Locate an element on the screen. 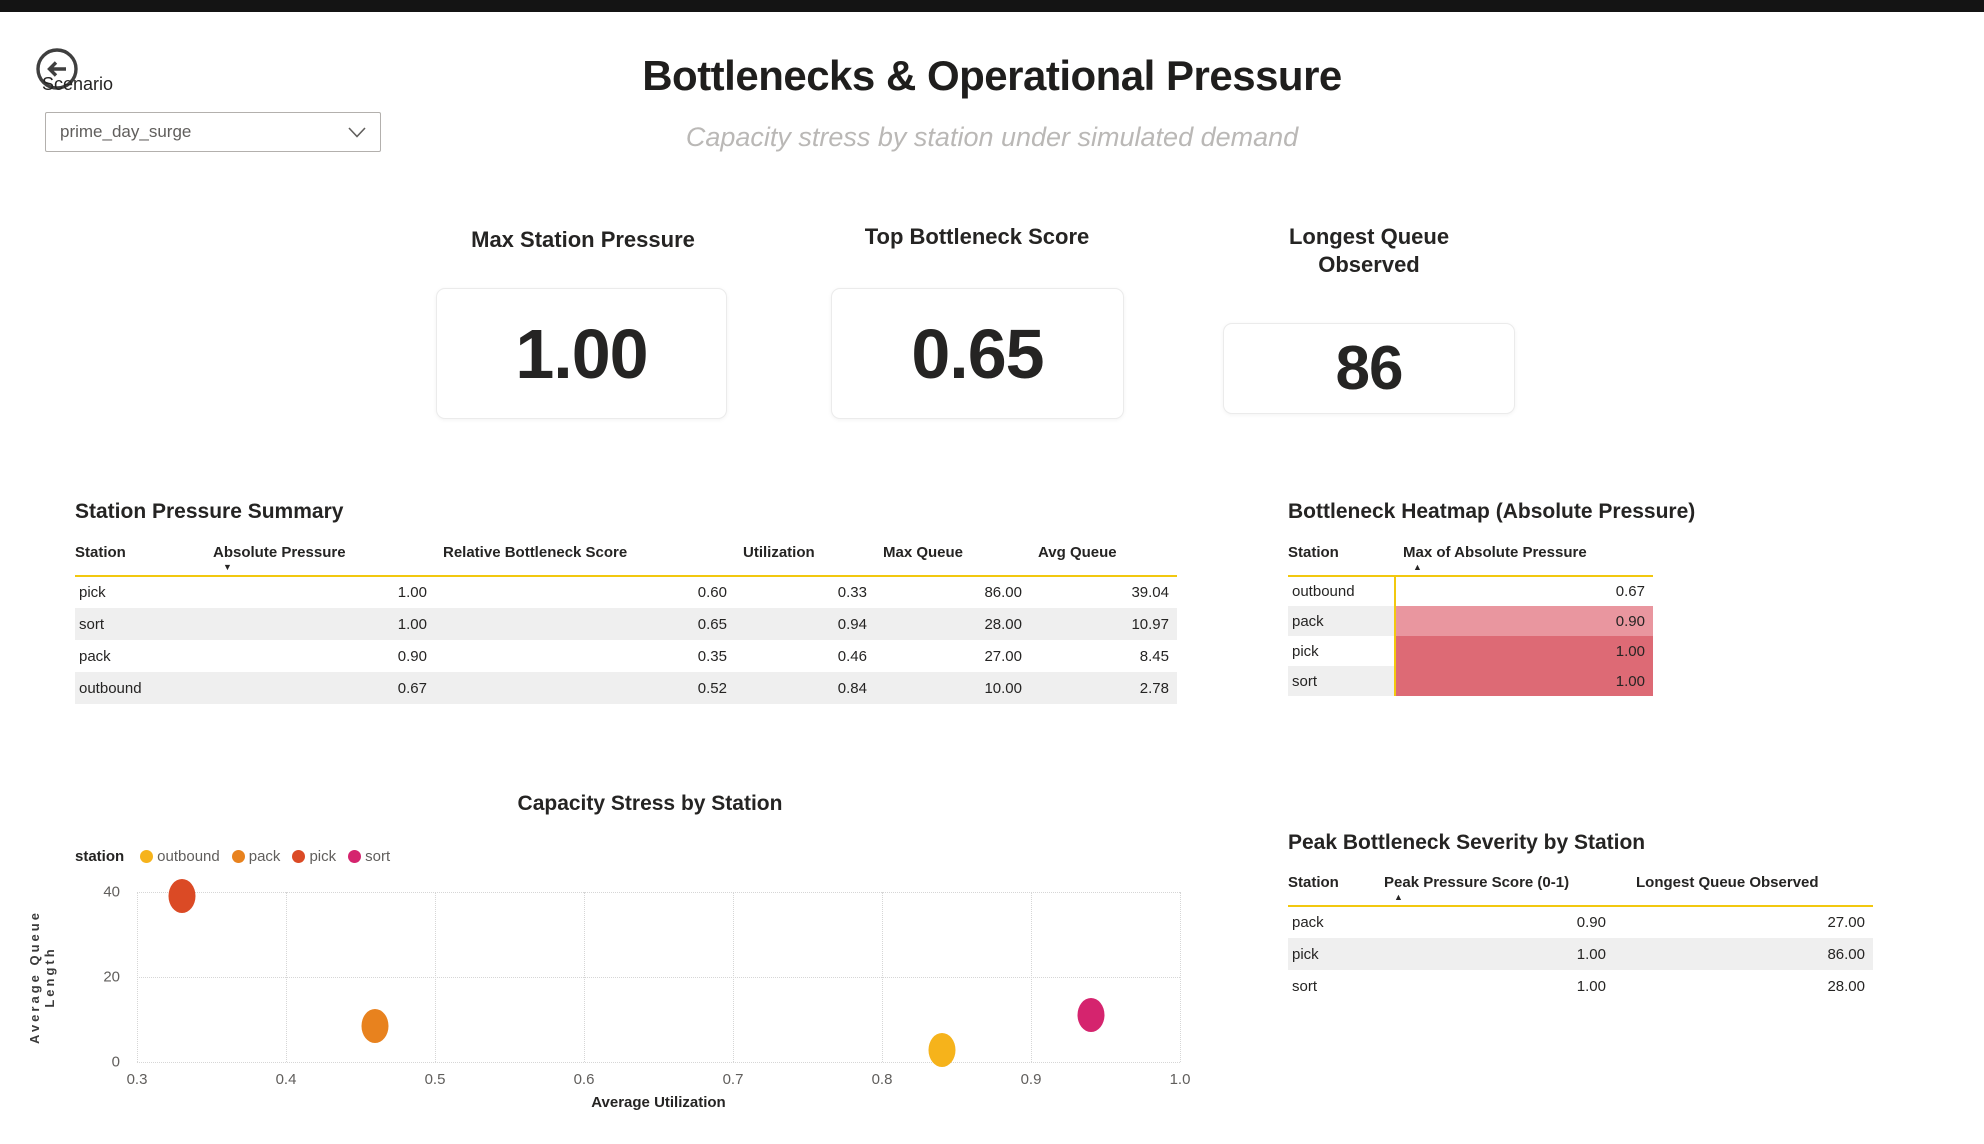 This screenshot has height=1144, width=1984. cell-heatmap-value: 1.00 is located at coordinates (1523, 651).